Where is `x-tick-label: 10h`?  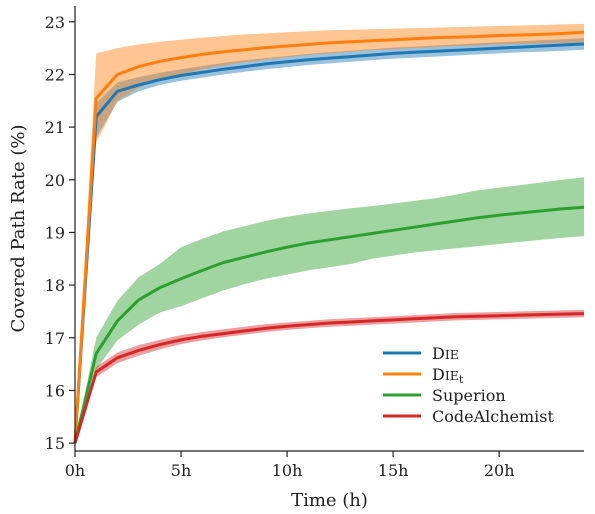 x-tick-label: 10h is located at coordinates (287, 470).